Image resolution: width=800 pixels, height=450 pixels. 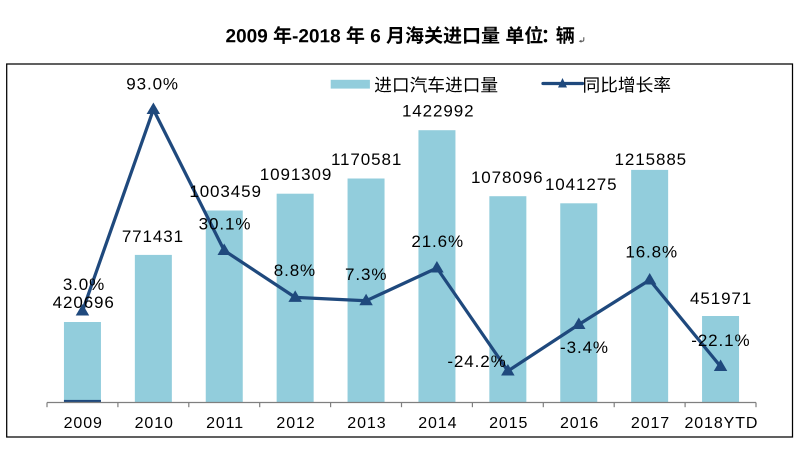 What do you see at coordinates (581, 184) in the screenshot?
I see `svg-text: 1041275` at bounding box center [581, 184].